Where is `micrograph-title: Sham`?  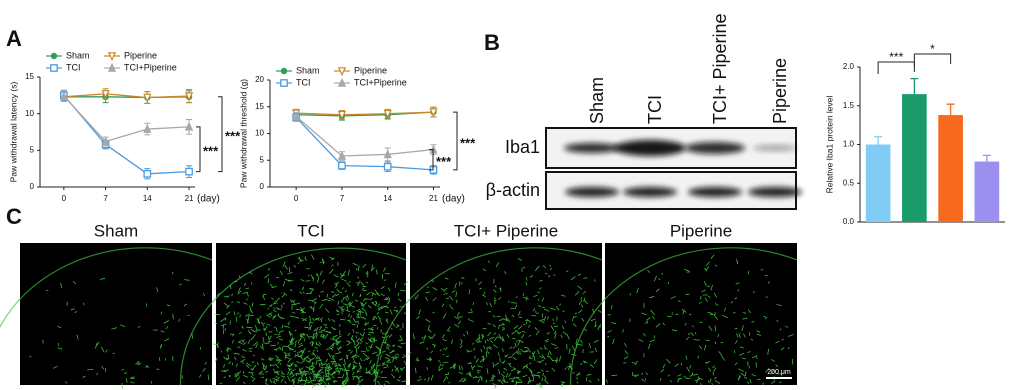 micrograph-title: Sham is located at coordinates (116, 230).